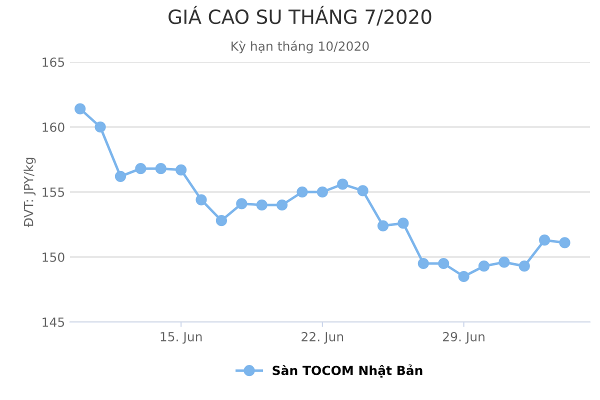  Describe the element at coordinates (53, 127) in the screenshot. I see `y-tick-label: 160` at that location.